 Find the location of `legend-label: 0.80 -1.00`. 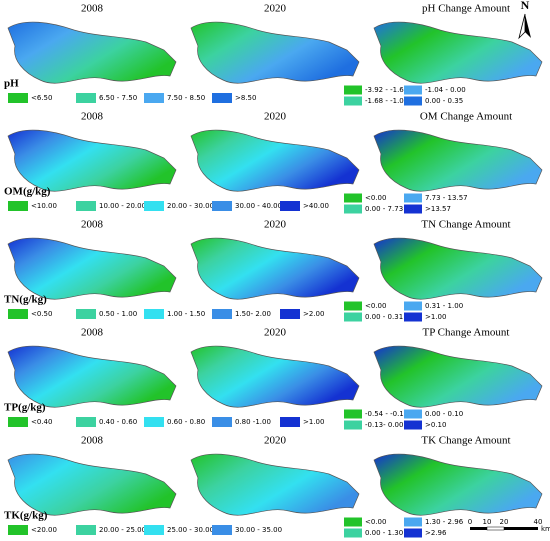

legend-label: 0.80 -1.00 is located at coordinates (253, 422).